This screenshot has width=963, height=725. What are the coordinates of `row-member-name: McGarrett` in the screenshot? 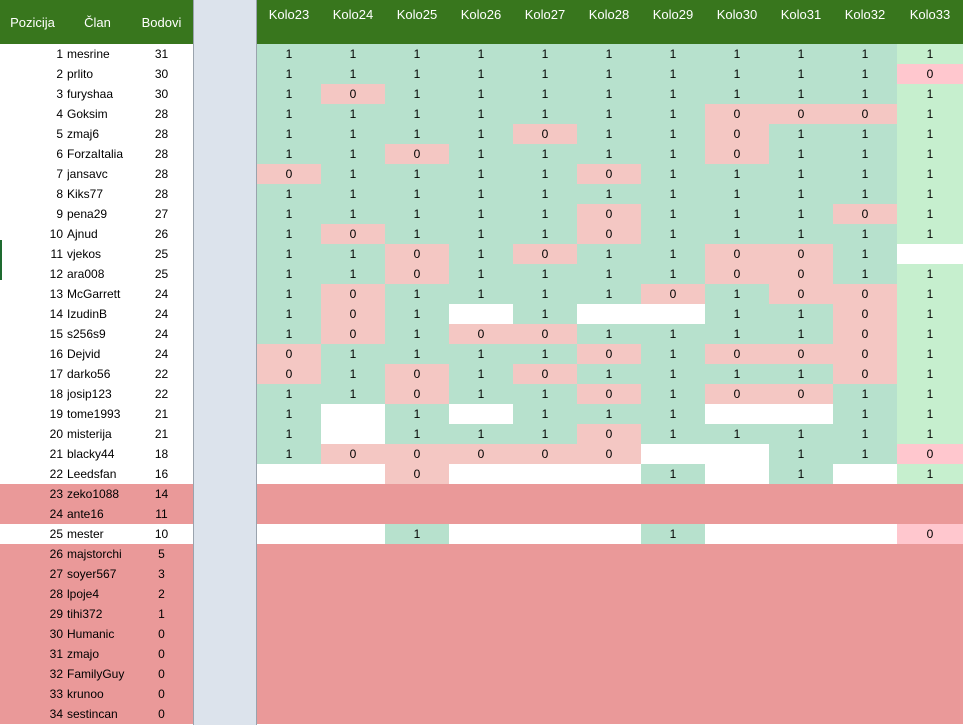 It's located at (94, 294).